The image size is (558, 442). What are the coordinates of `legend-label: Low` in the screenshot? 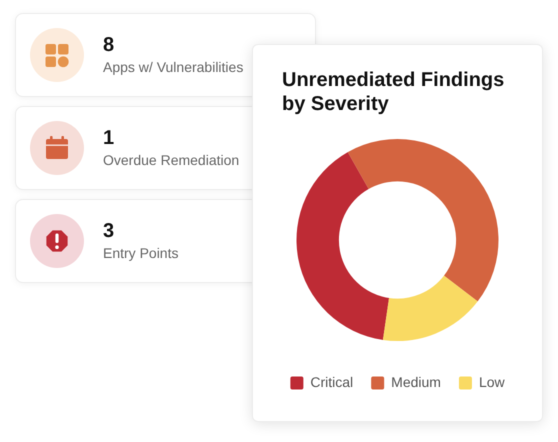 It's located at (492, 382).